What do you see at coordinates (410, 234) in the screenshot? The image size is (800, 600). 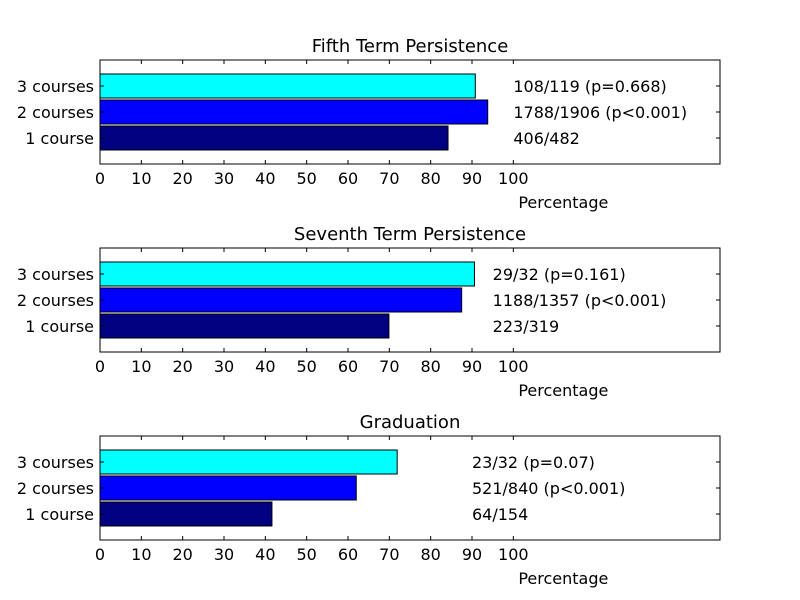 I see `chart-title: Seventh Term Persistence` at bounding box center [410, 234].